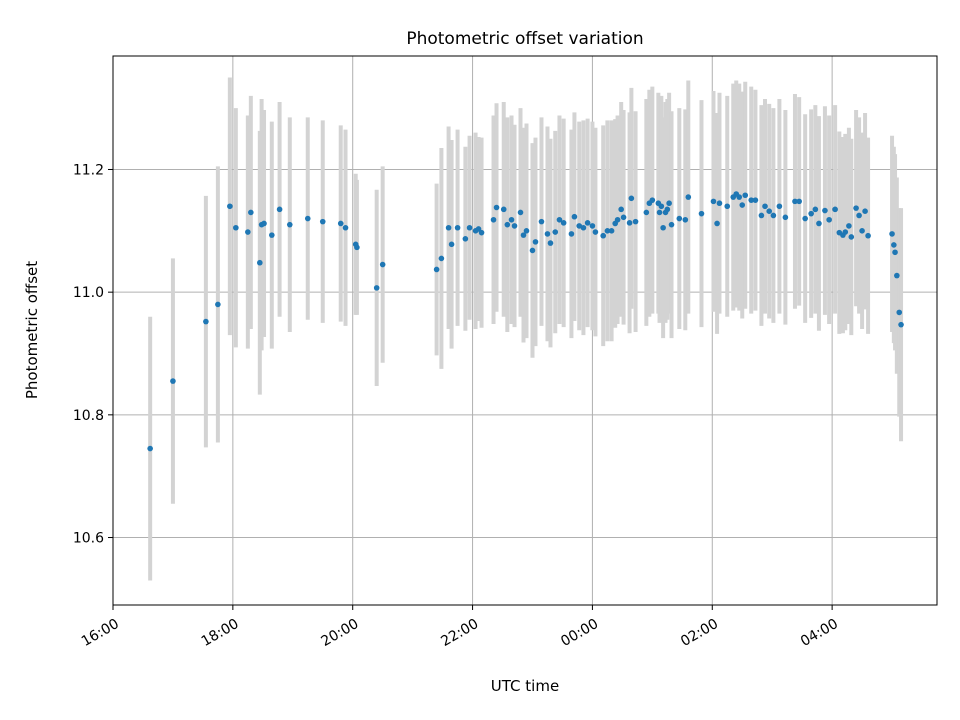 This screenshot has width=960, height=720. What do you see at coordinates (699, 633) in the screenshot?
I see `x-tick-label: 02:00` at bounding box center [699, 633].